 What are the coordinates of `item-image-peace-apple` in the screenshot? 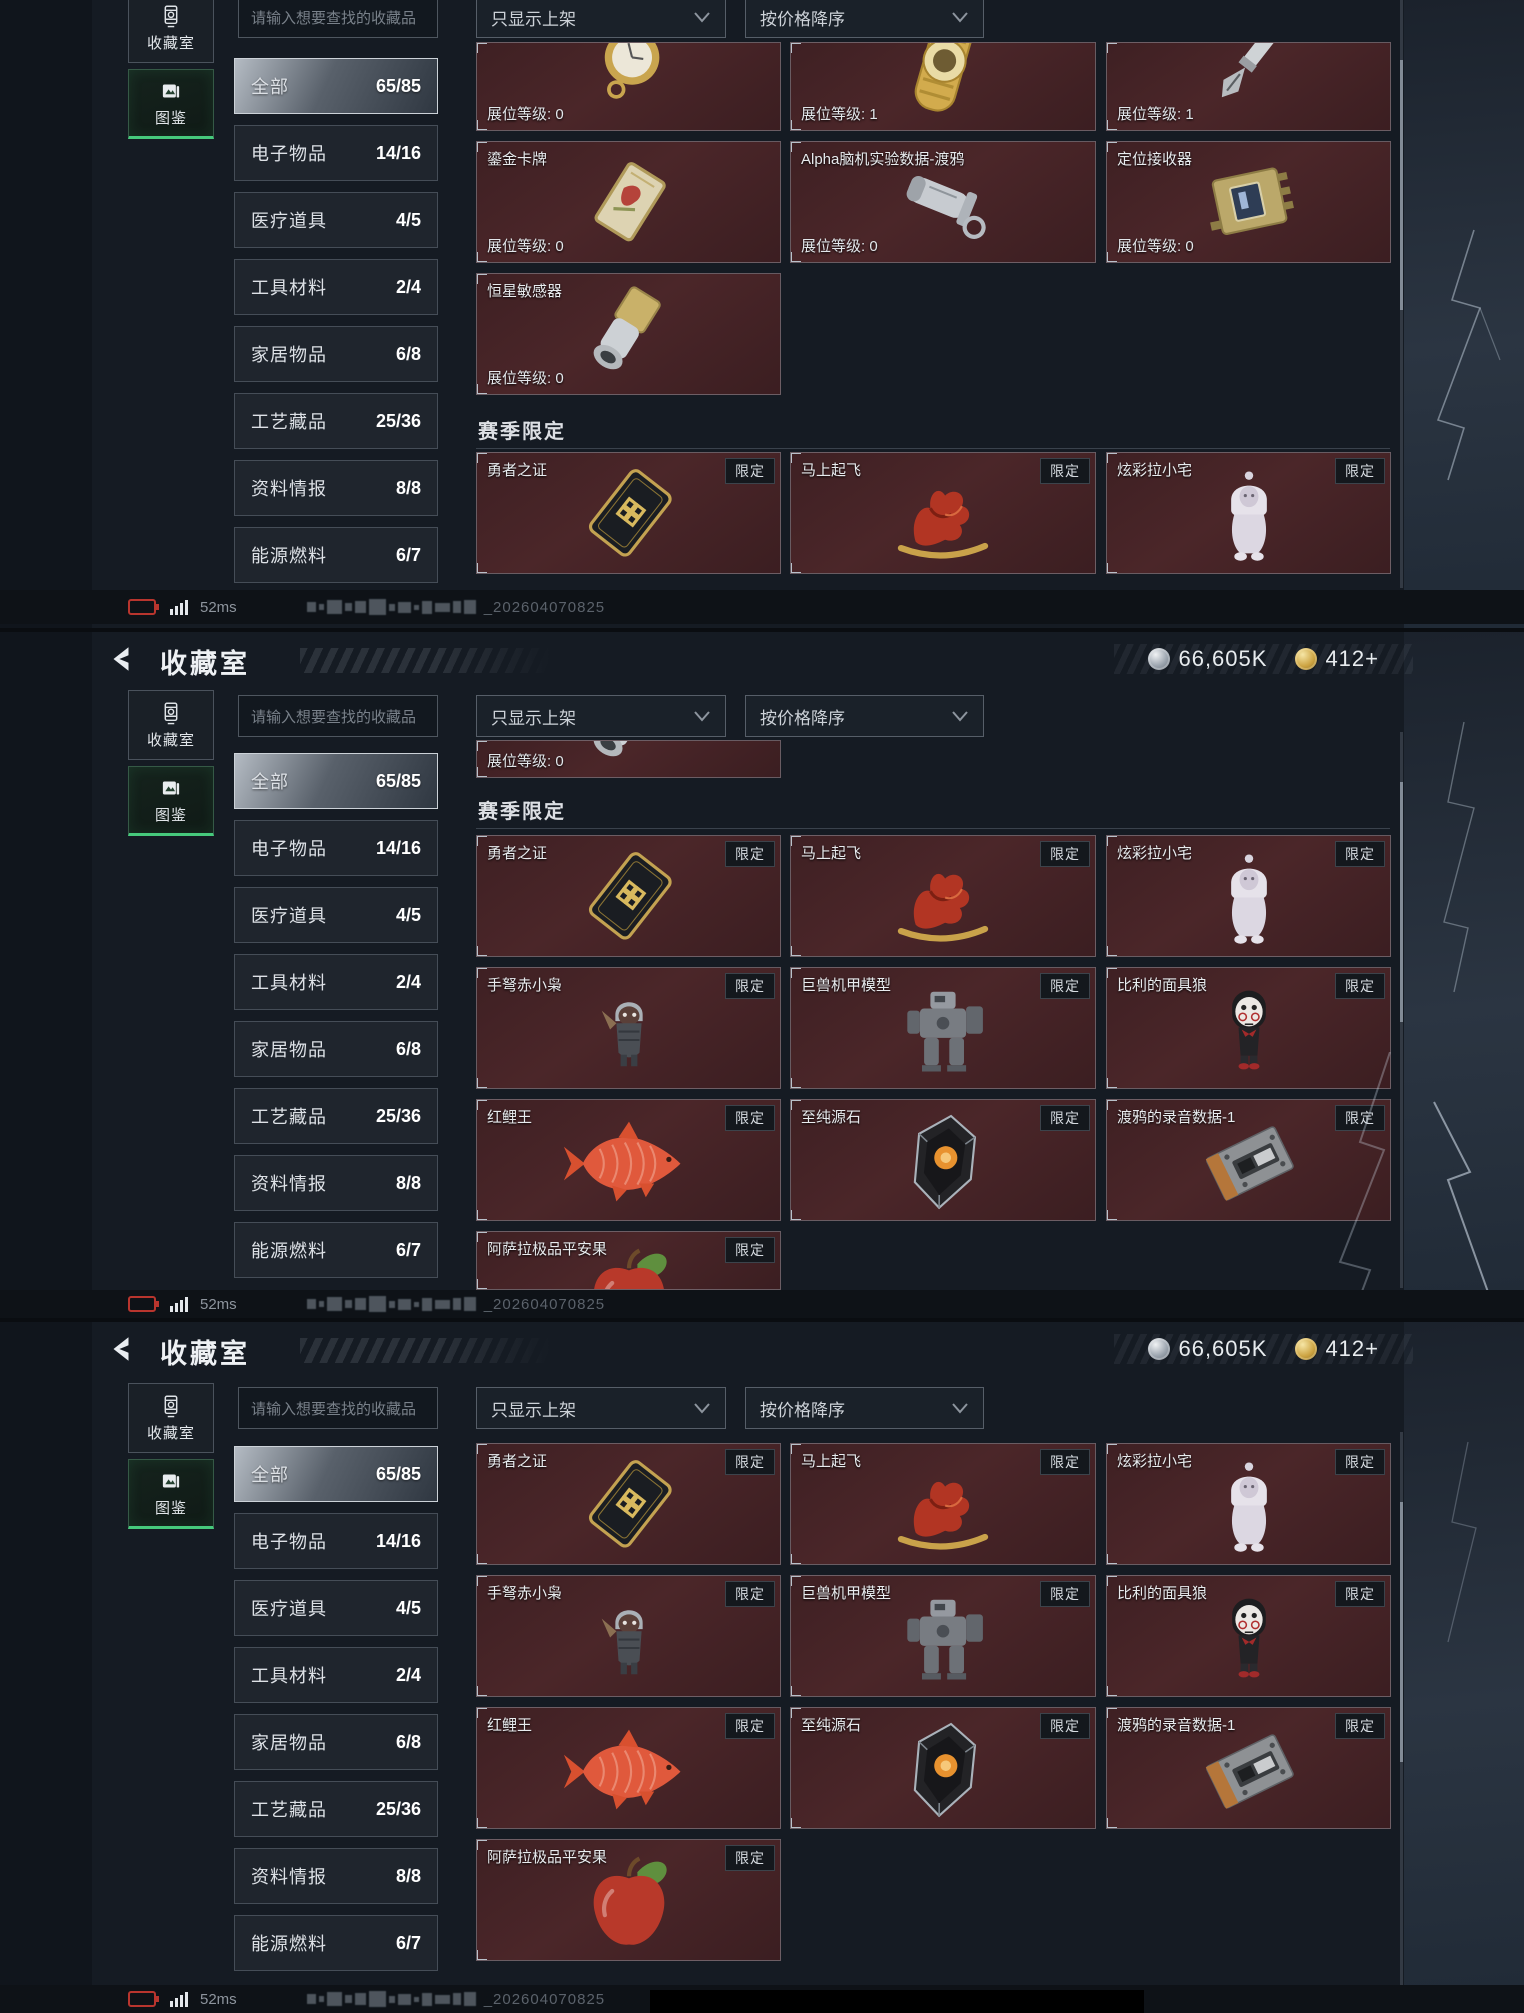 It's located at (628, 1260).